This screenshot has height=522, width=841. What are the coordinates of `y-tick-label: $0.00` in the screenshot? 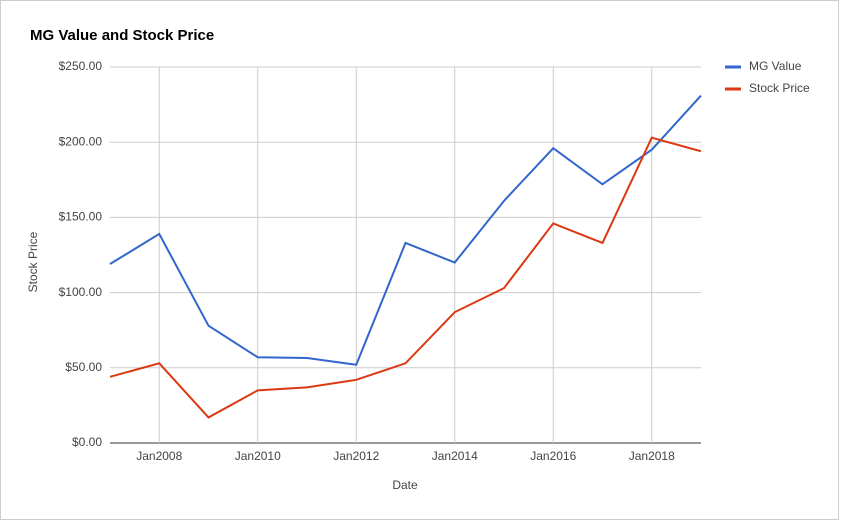 It's located at (87, 442).